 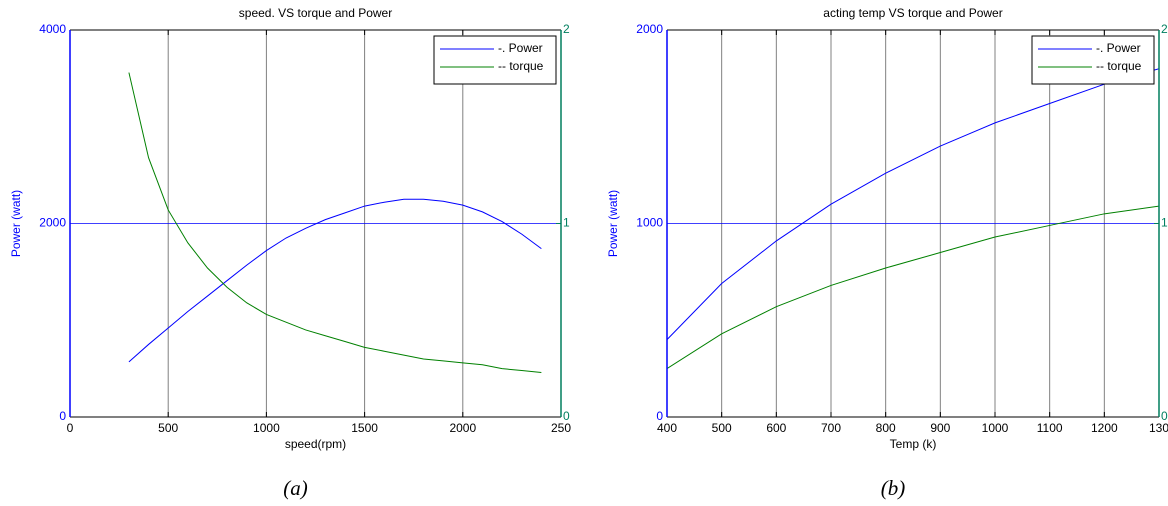 I want to click on x-tick-label: 250, so click(x=561, y=428).